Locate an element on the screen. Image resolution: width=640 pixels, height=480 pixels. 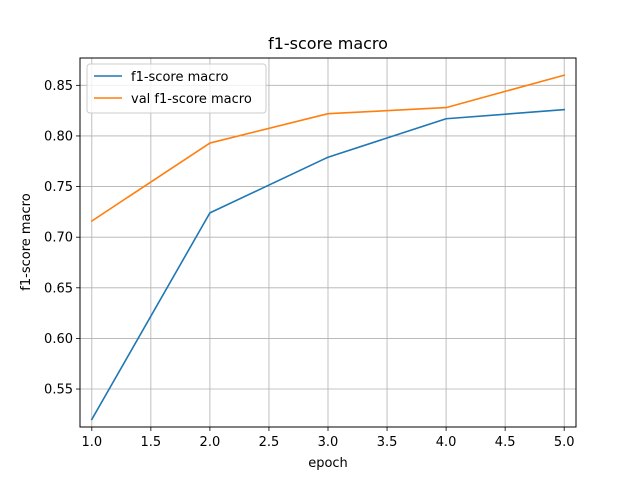
y-axis-label: f1-score macro is located at coordinates (26, 241).